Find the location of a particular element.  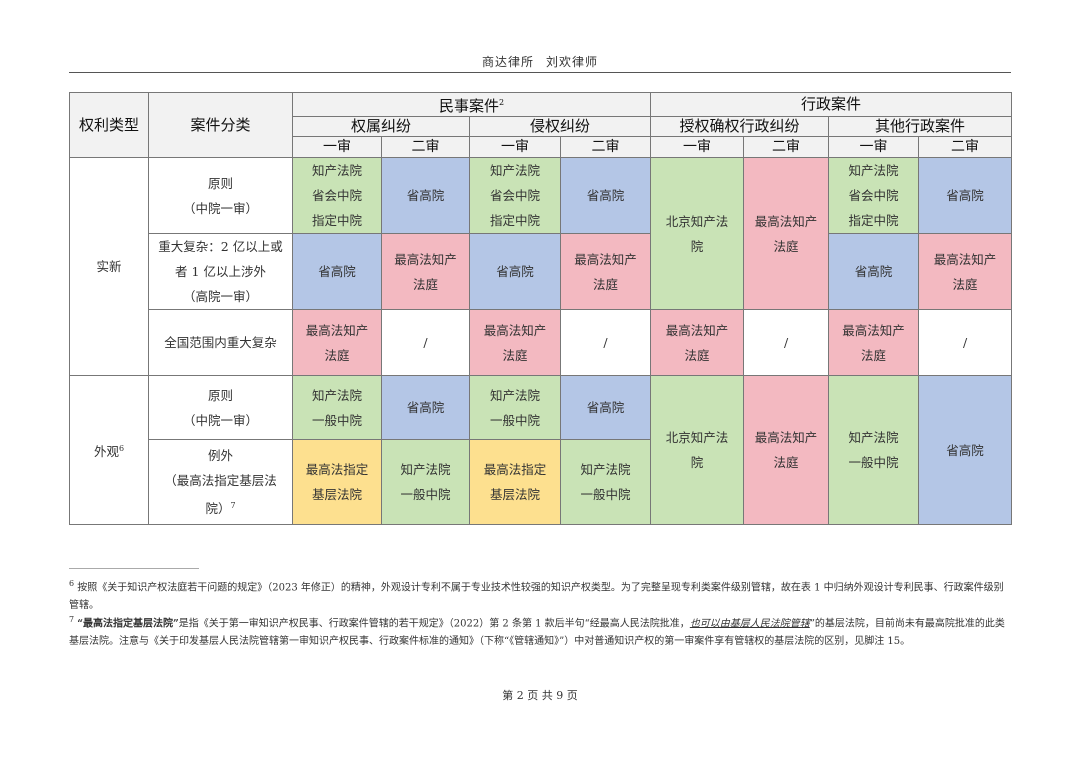

column-header: 民事案件2 is located at coordinates (471, 104).